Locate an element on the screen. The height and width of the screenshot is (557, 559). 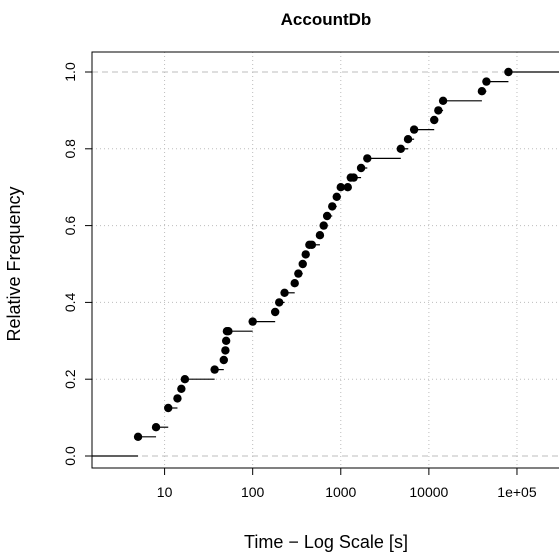
y-tick-label: 0.8 is located at coordinates (70, 149).